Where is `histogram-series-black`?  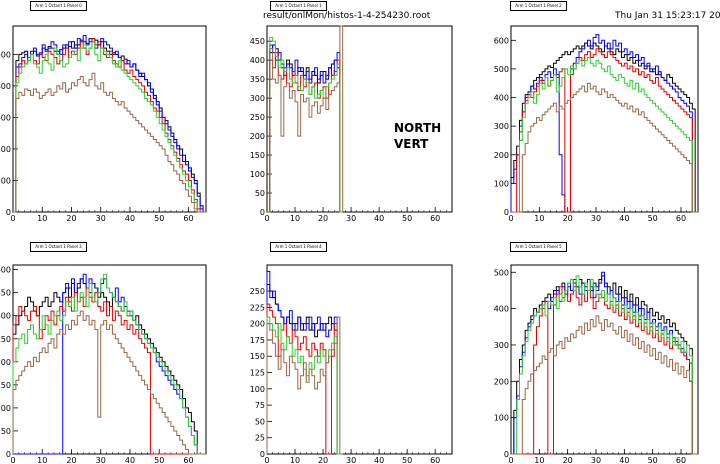 histogram-series-black is located at coordinates (109, 366).